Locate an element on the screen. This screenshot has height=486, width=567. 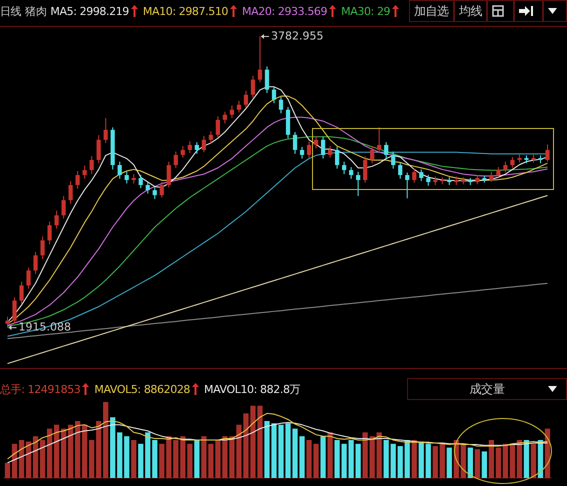
text: 加自选 is located at coordinates (431, 11).